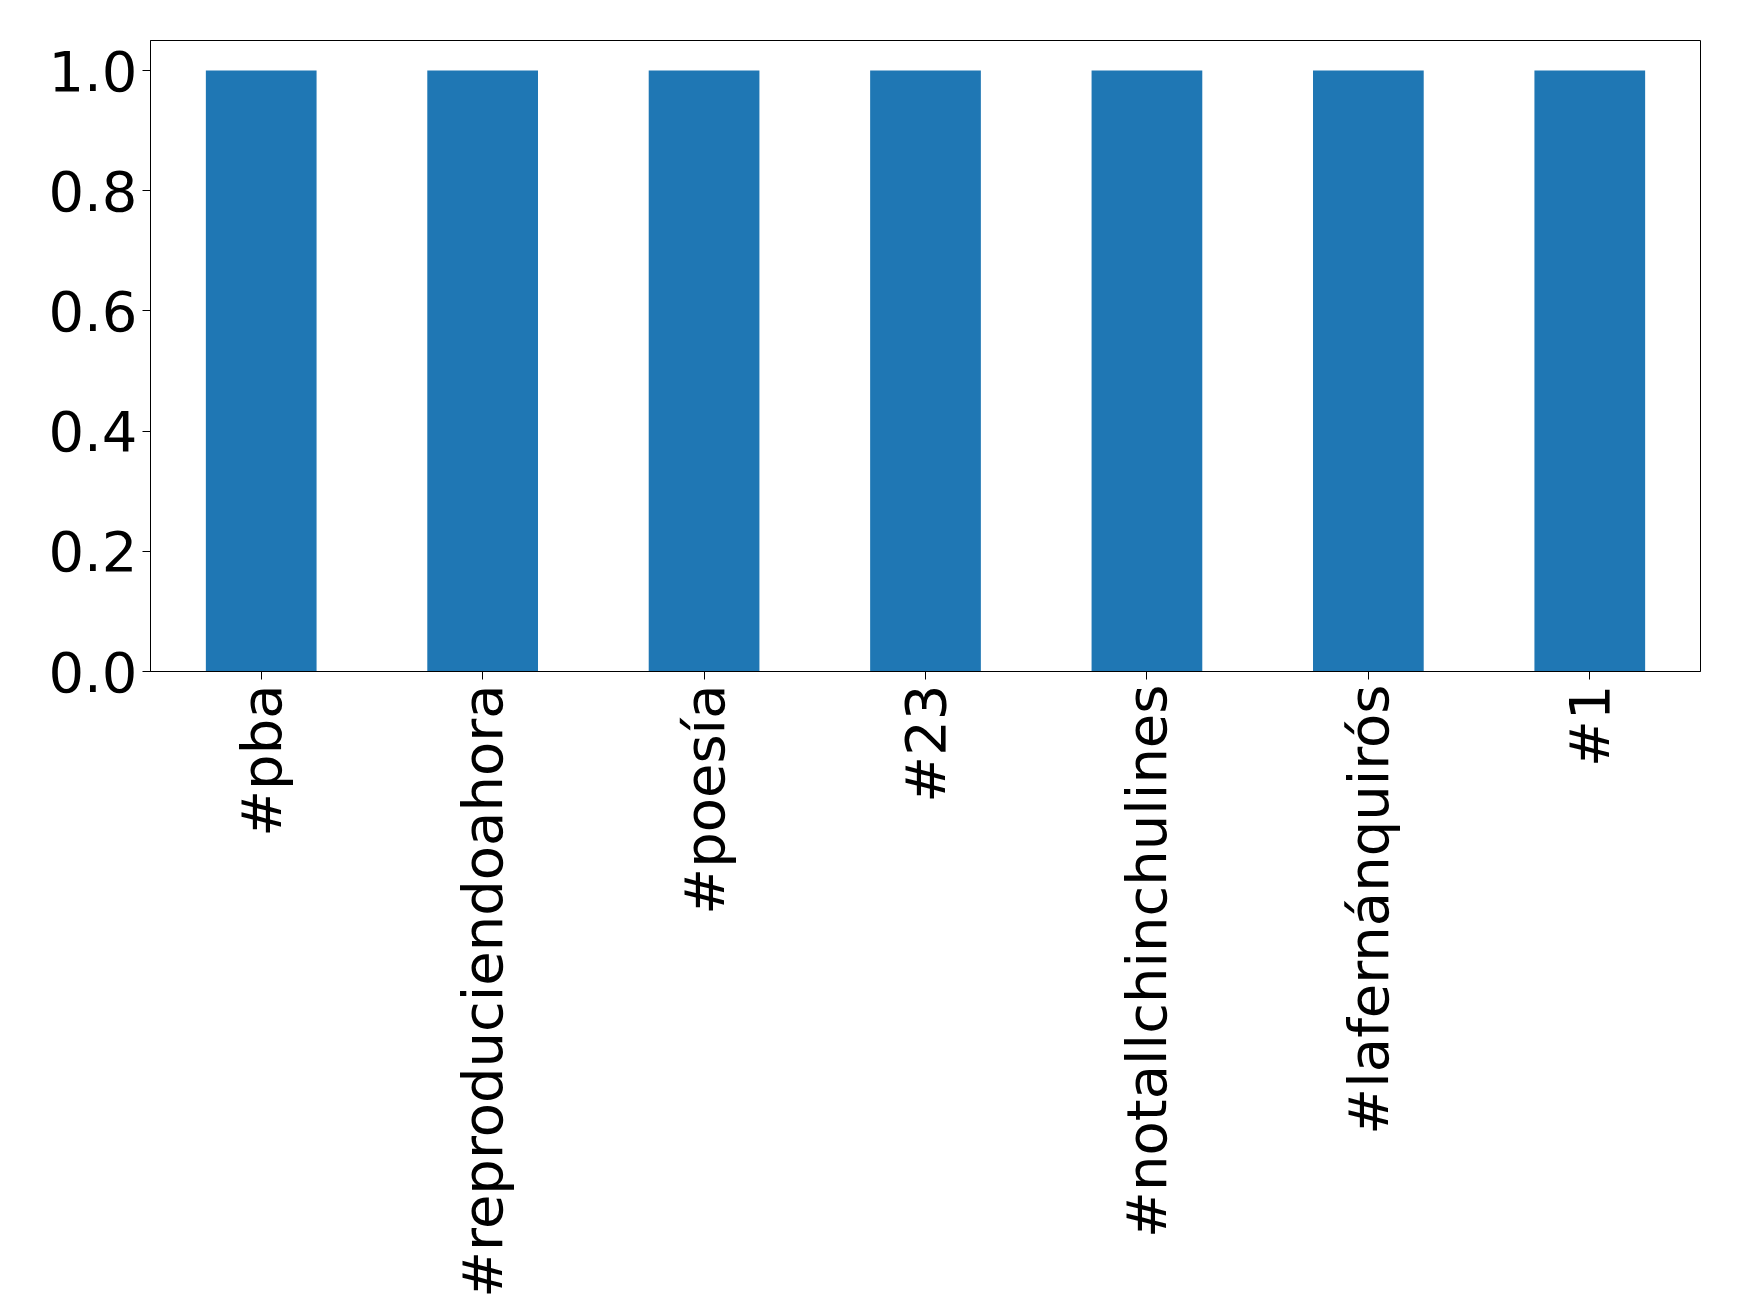  Describe the element at coordinates (93, 552) in the screenshot. I see `y-tick-label: 0.2` at that location.